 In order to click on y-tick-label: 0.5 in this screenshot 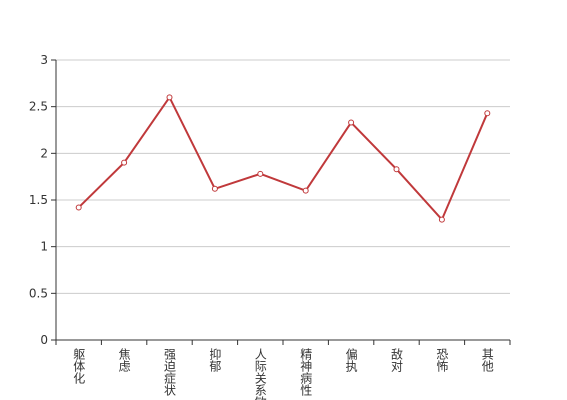, I will do `click(38, 293)`.